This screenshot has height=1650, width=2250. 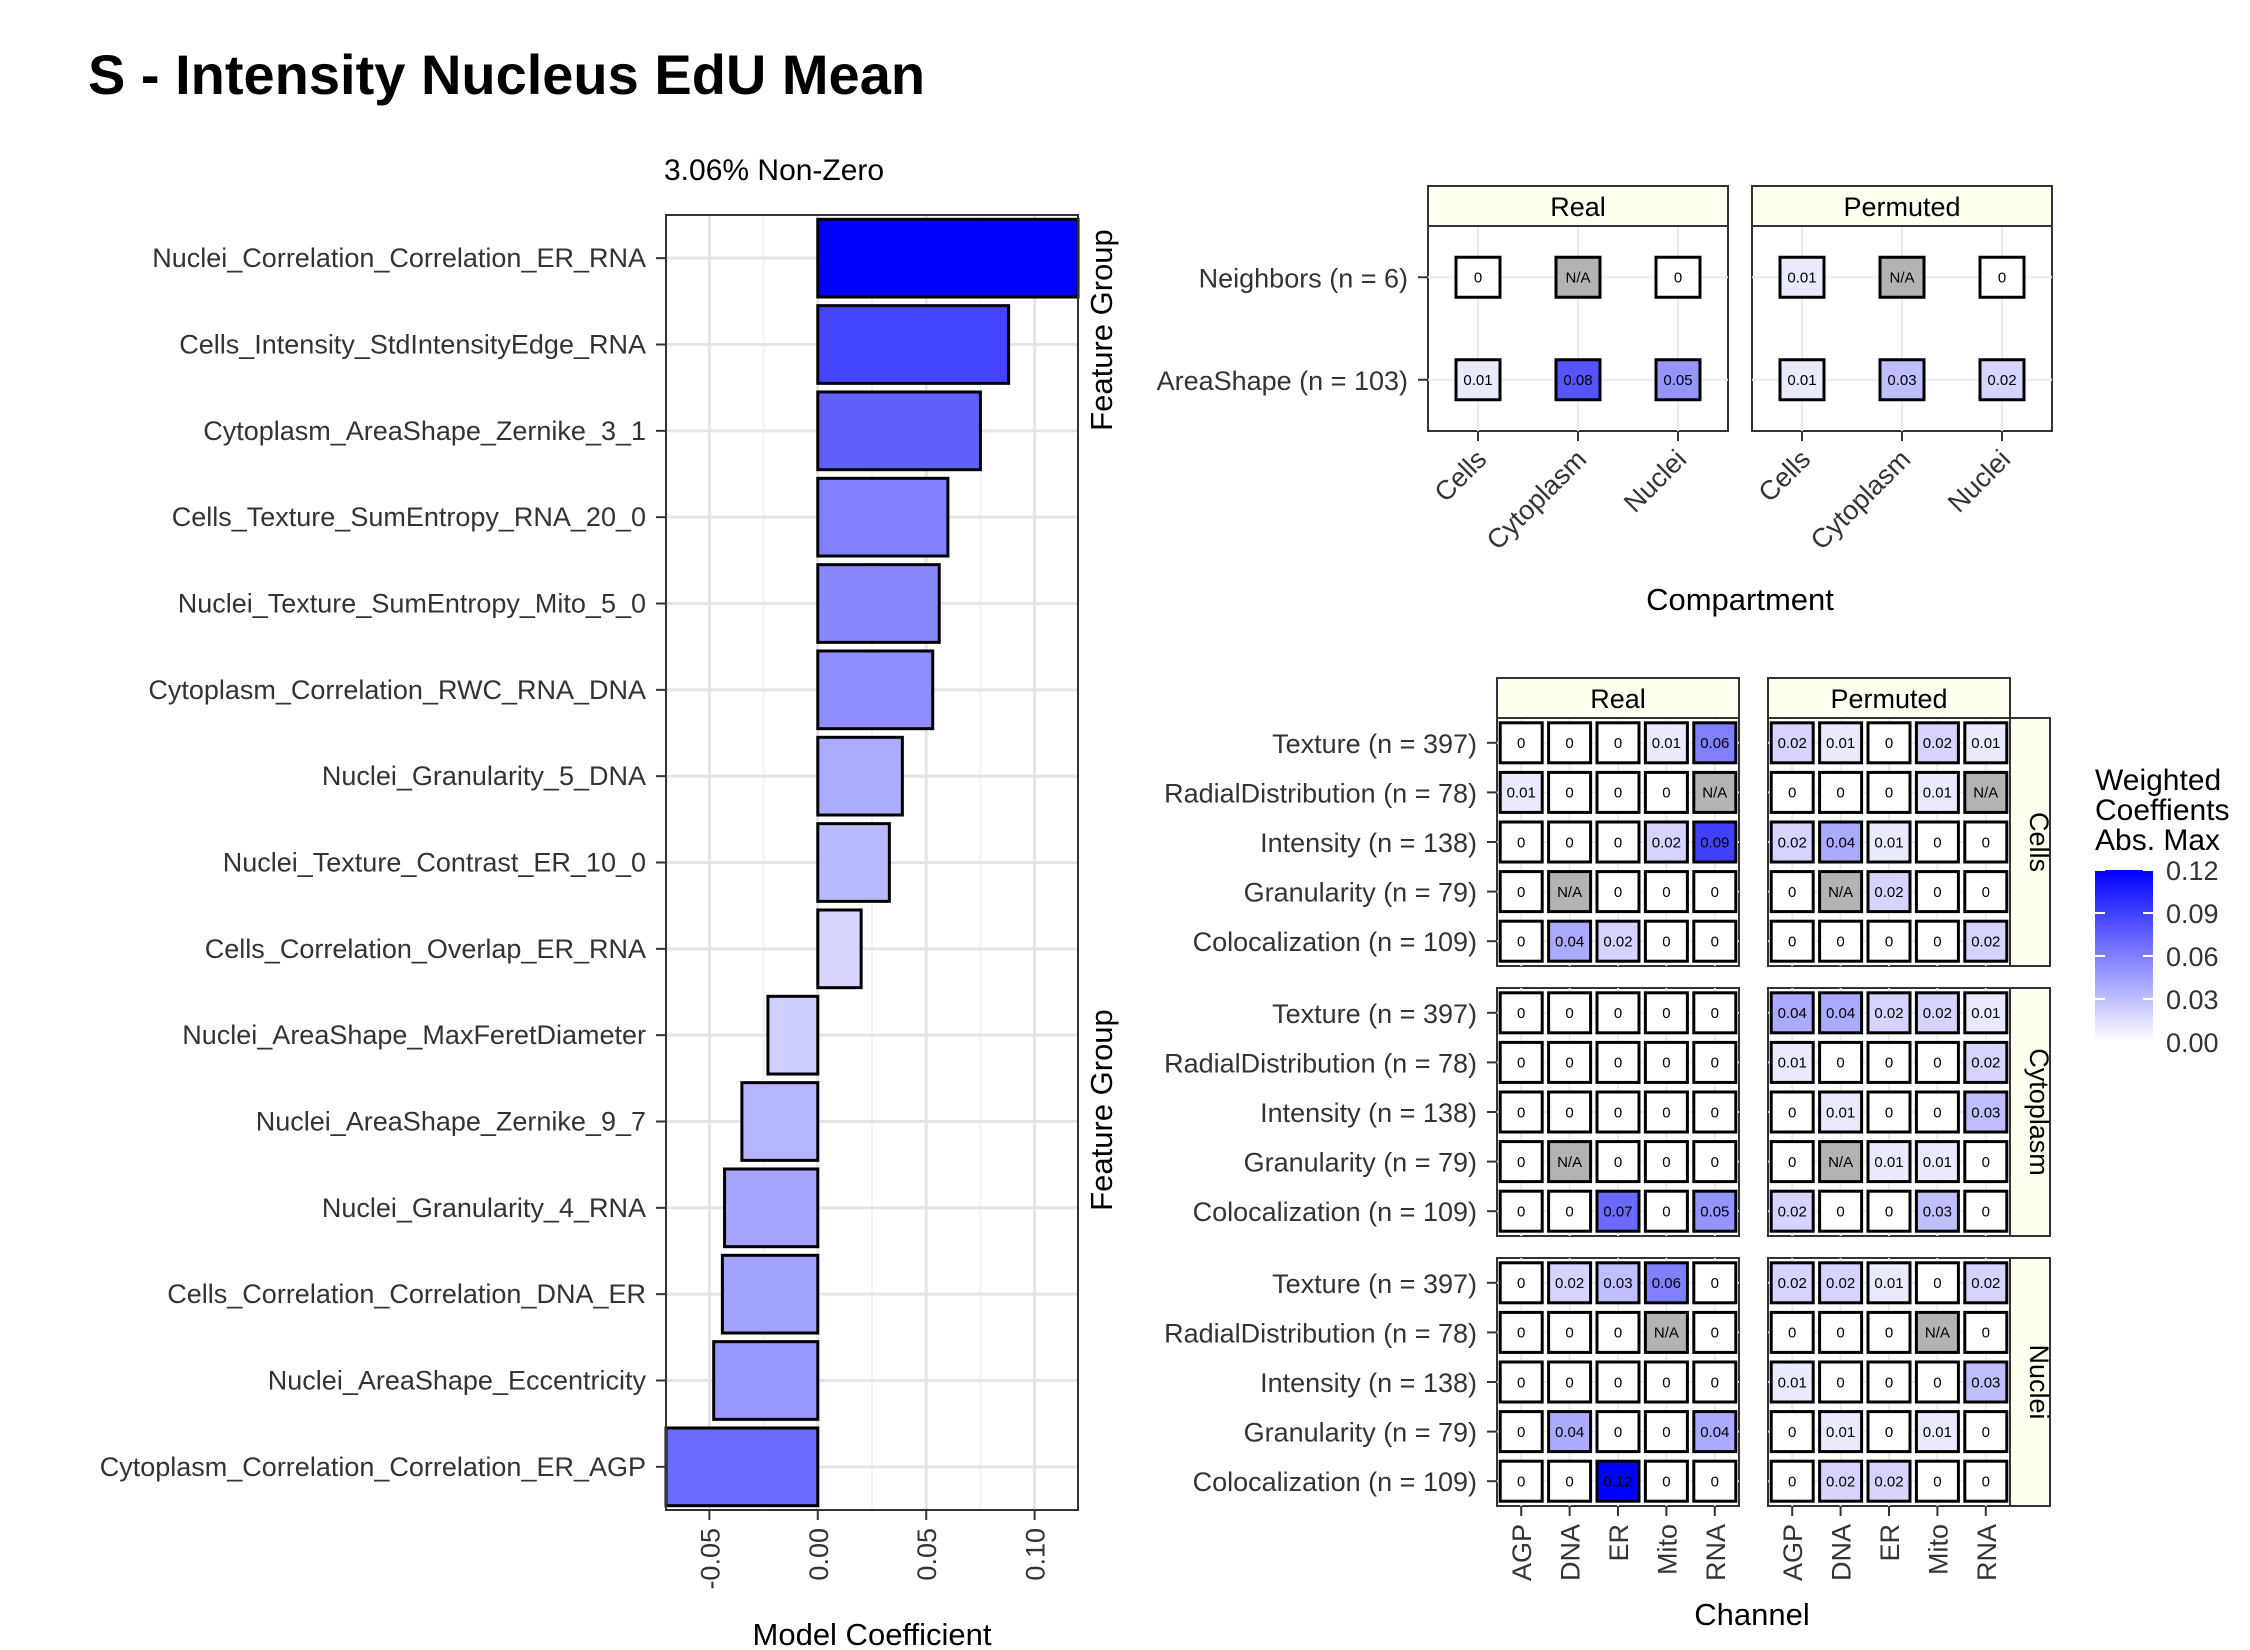 What do you see at coordinates (1320, 1333) in the screenshot?
I see `channel-y-tick-label: RadialDistribution (n = 78)` at bounding box center [1320, 1333].